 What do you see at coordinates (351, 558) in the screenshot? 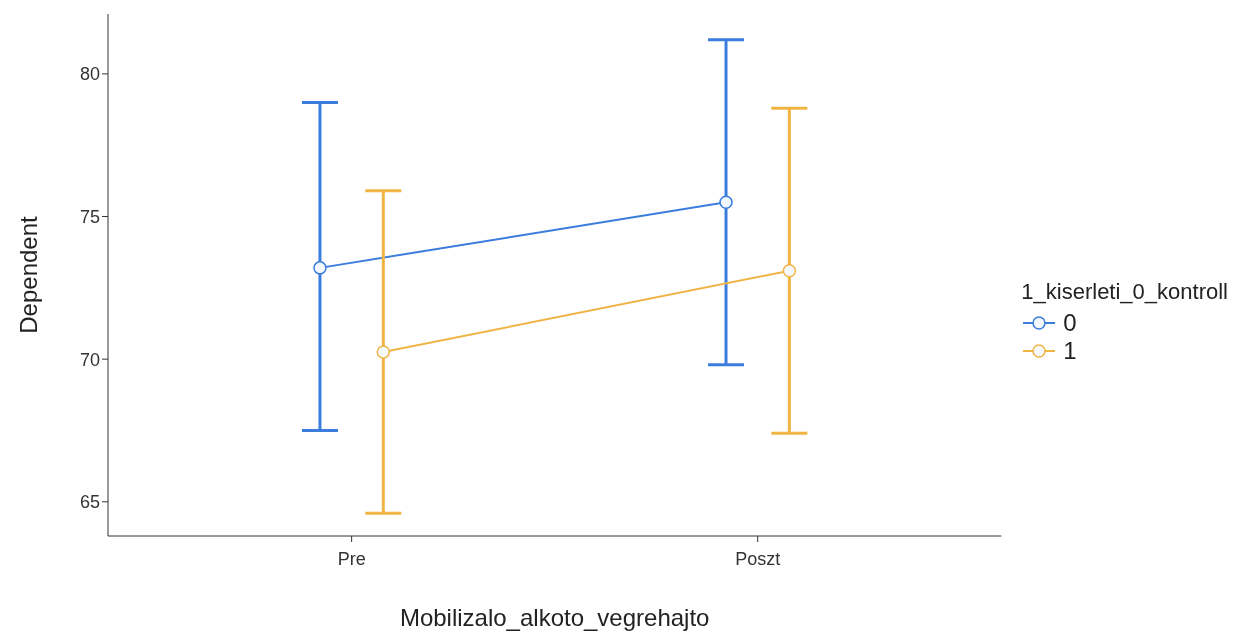
I see `x-tick-label: Pre` at bounding box center [351, 558].